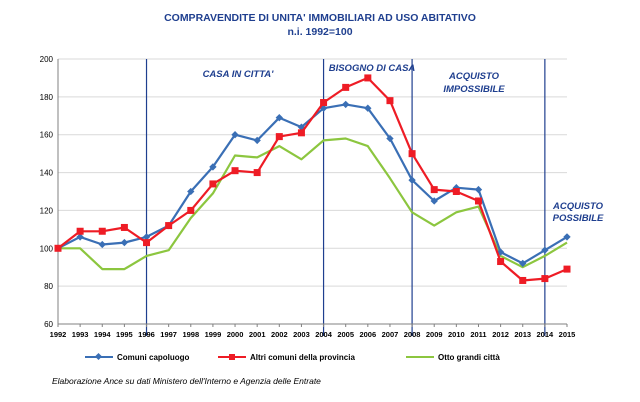 The height and width of the screenshot is (402, 640). What do you see at coordinates (367, 334) in the screenshot?
I see `x-tick-label: 2006` at bounding box center [367, 334].